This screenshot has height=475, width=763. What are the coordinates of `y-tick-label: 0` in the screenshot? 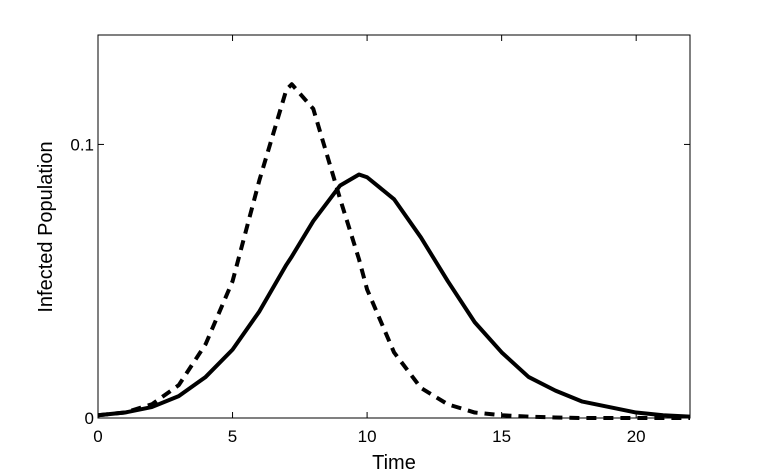 It's located at (89, 418).